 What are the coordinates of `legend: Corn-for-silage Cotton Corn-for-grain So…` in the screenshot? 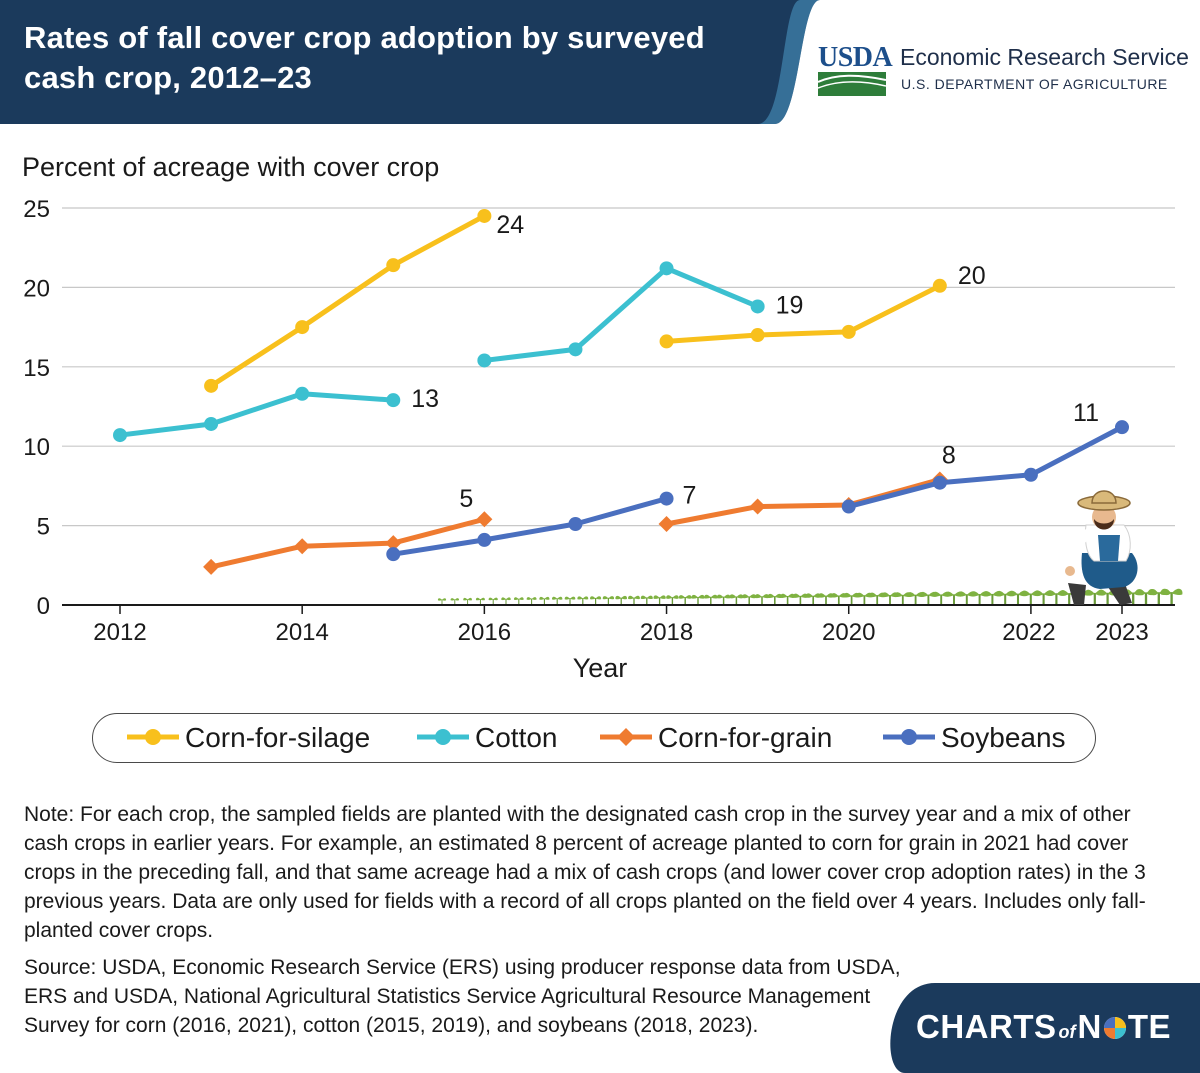 It's located at (594, 738).